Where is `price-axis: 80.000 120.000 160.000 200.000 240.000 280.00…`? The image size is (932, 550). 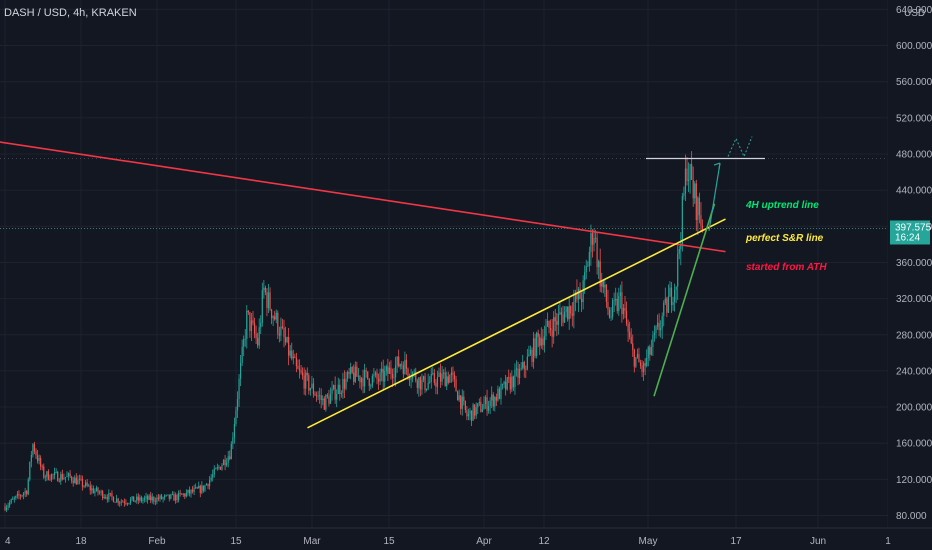 price-axis: 80.000 120.000 160.000 200.000 240.000 280.00… is located at coordinates (910, 275).